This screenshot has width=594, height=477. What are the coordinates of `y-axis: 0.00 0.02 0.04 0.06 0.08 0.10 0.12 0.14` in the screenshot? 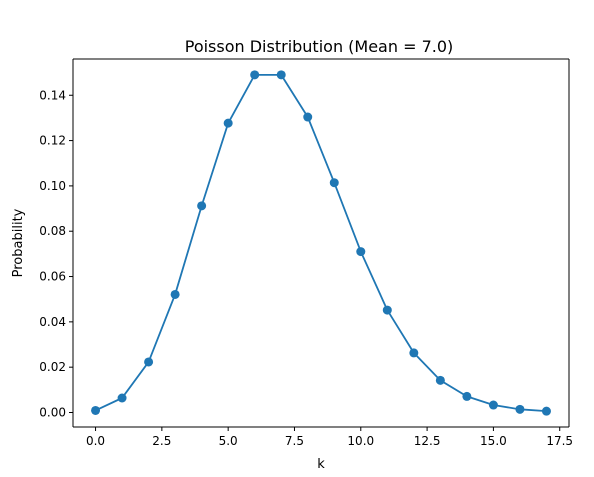 It's located at (56, 253).